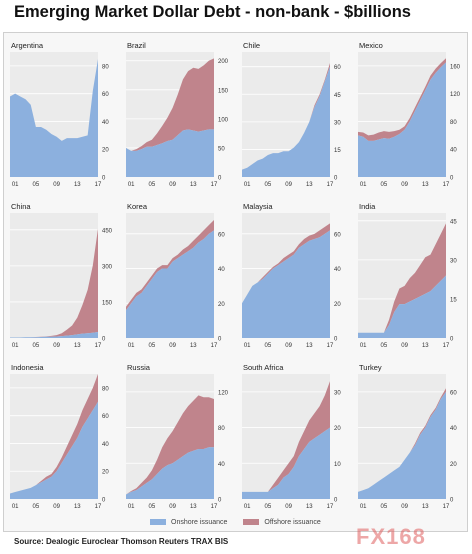 The image size is (472, 554). I want to click on ytick-korea-0: 0, so click(220, 340).